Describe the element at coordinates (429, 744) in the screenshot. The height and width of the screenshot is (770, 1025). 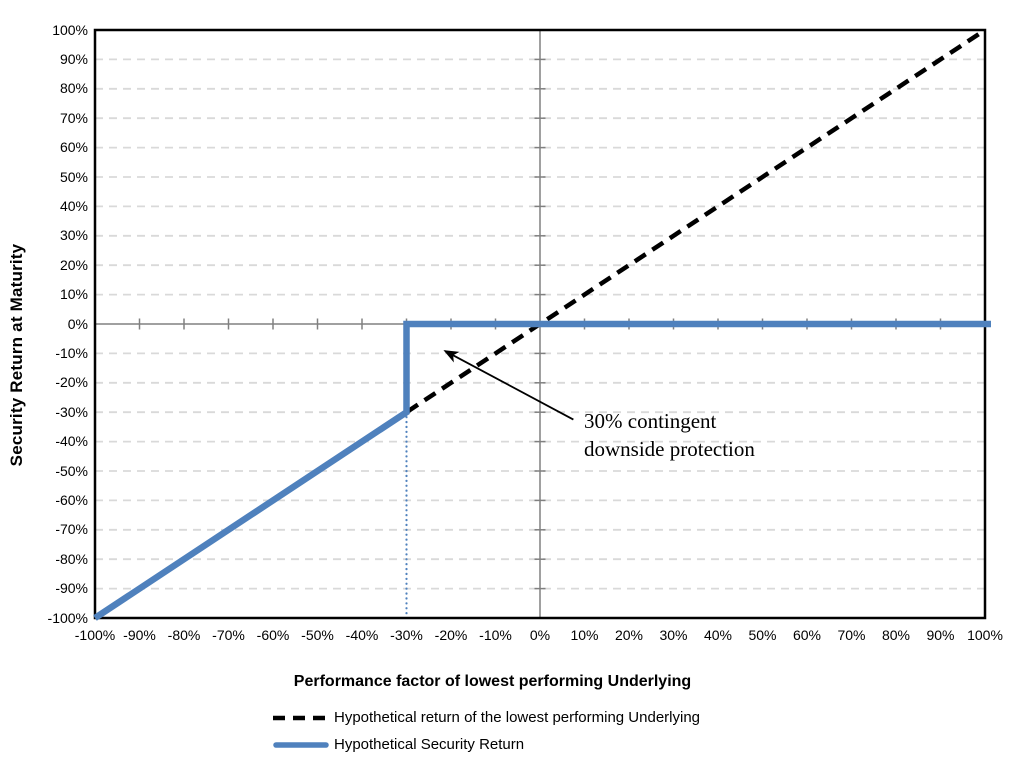
I see `legend-label-security: Hypothetical Security Return` at that location.